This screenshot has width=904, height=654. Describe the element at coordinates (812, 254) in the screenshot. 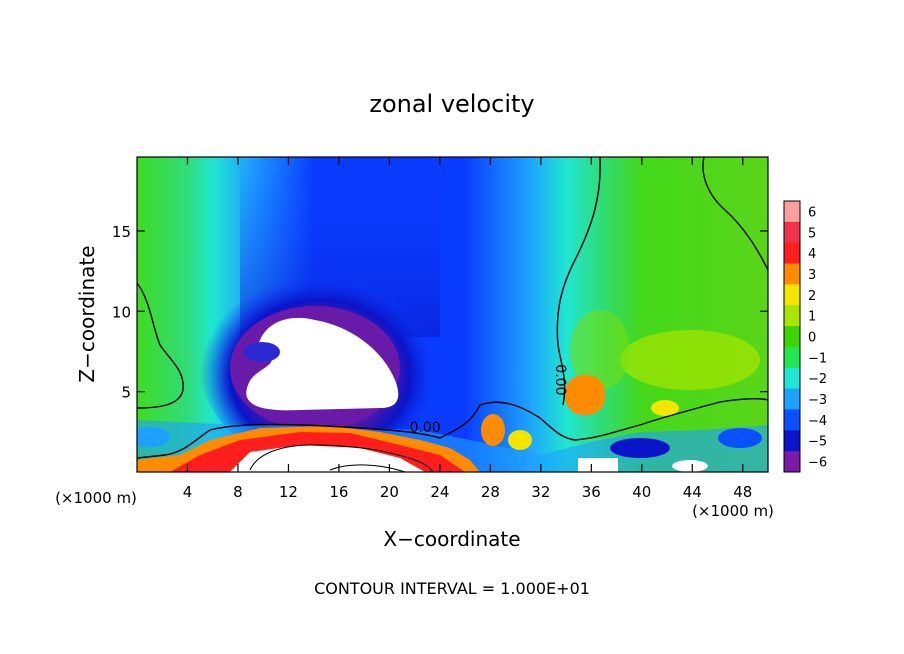

I see `colorbar-label: 4` at that location.